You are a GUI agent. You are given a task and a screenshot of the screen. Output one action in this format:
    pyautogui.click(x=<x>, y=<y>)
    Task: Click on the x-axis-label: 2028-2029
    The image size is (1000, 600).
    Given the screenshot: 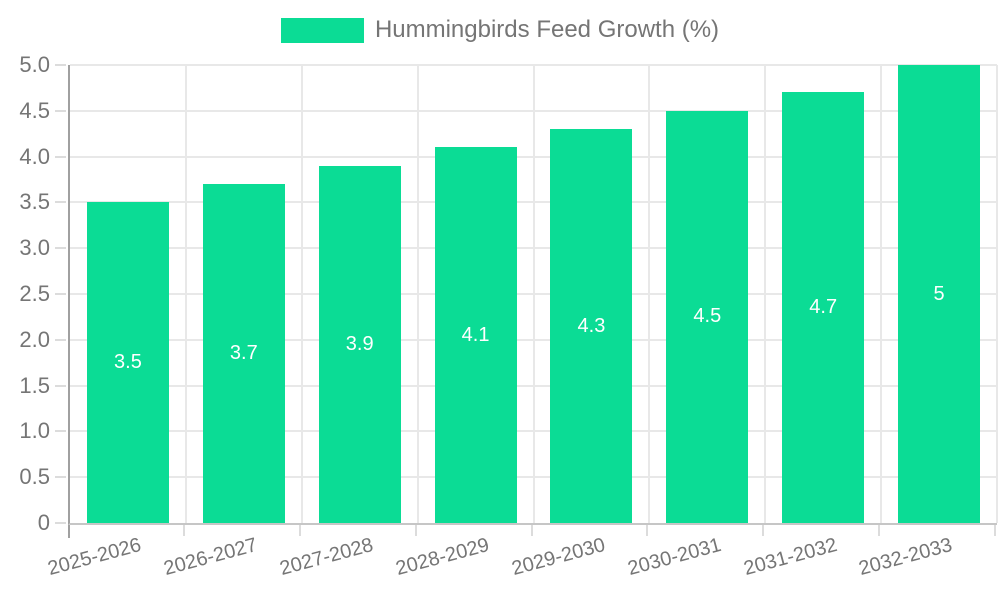 What is the action you would take?
    pyautogui.click(x=442, y=556)
    